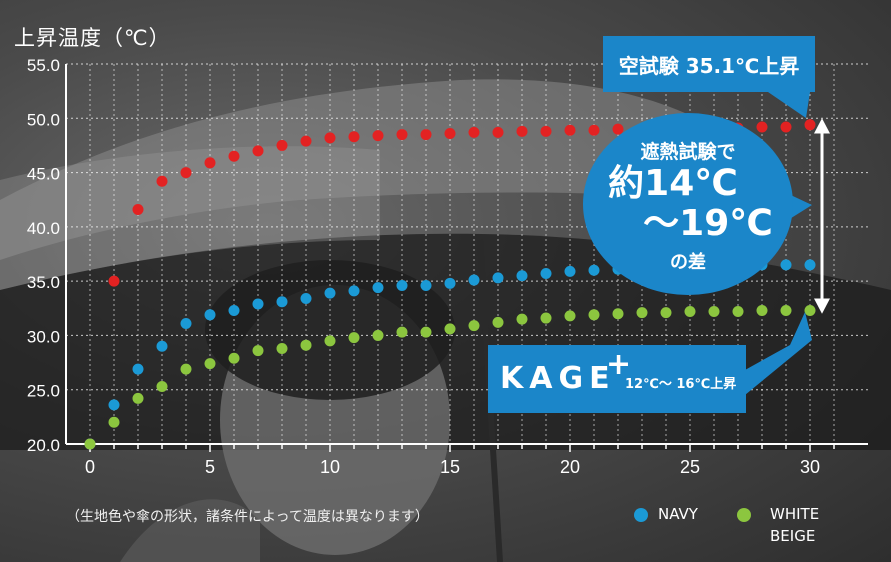 The image size is (891, 562). I want to click on kage-callout: KAGE + 12℃～ 16℃上昇, so click(617, 379).